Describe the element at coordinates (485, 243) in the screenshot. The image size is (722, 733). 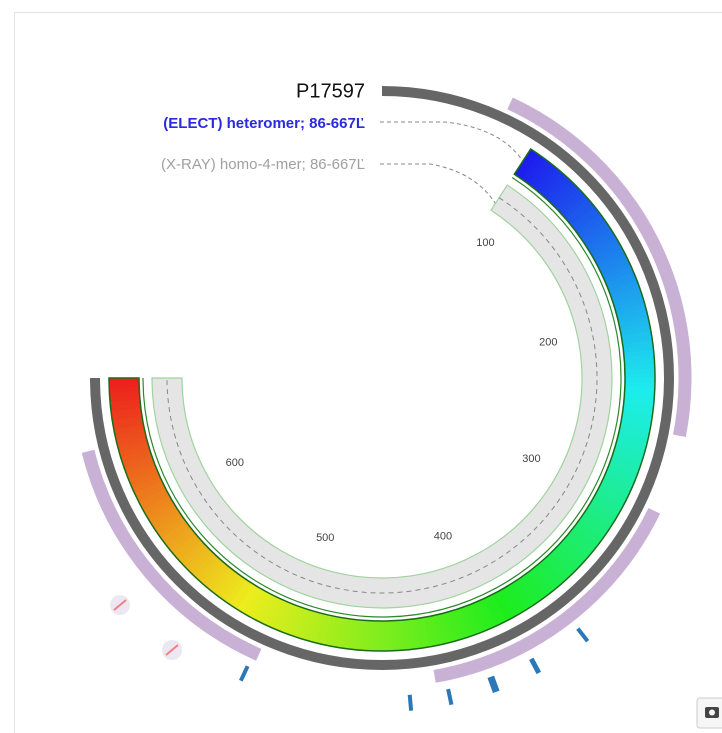
I see `scale-label: 100` at that location.